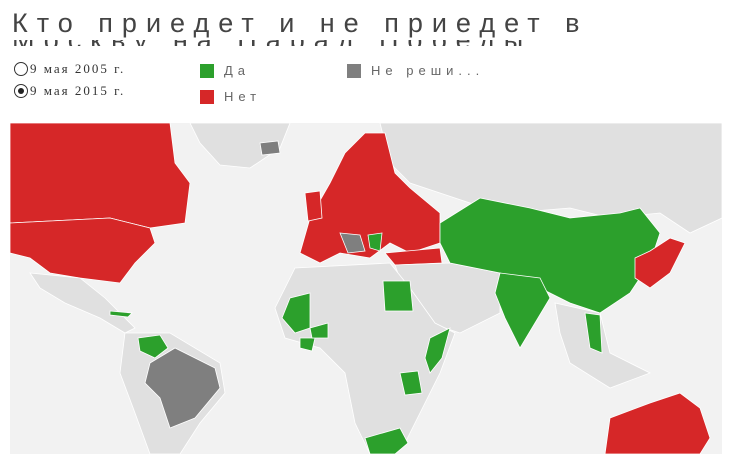  What do you see at coordinates (78, 90) in the screenshot?
I see `radio-label: 9 мая 2015 г.` at bounding box center [78, 90].